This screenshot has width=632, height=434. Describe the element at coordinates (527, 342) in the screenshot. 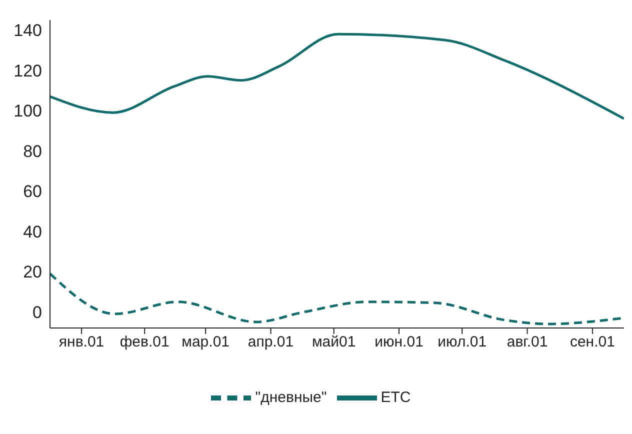

I see `x-tick-label: авг.01` at that location.